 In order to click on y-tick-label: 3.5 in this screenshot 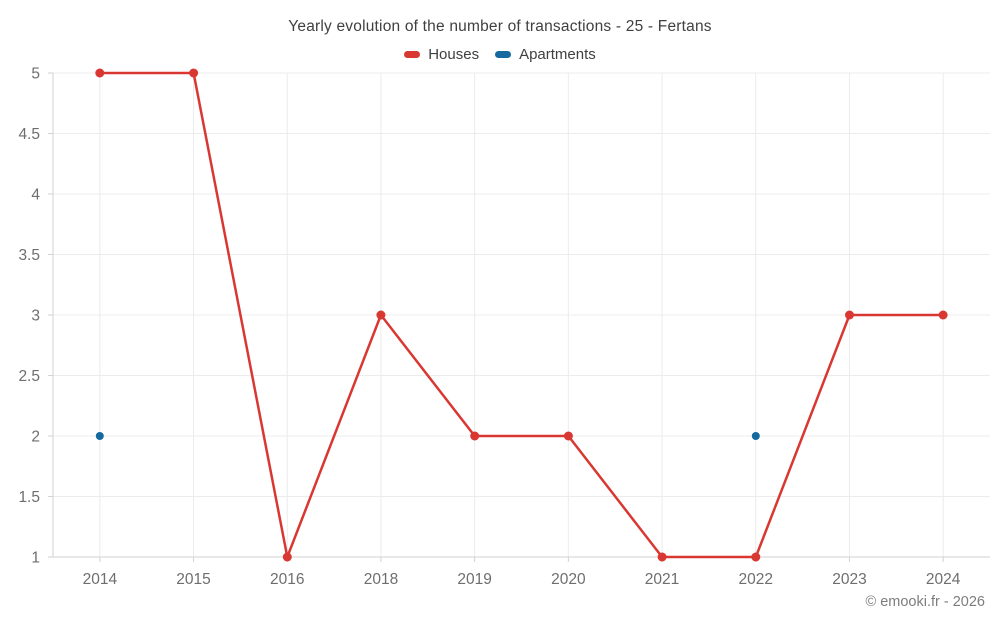, I will do `click(29, 255)`.